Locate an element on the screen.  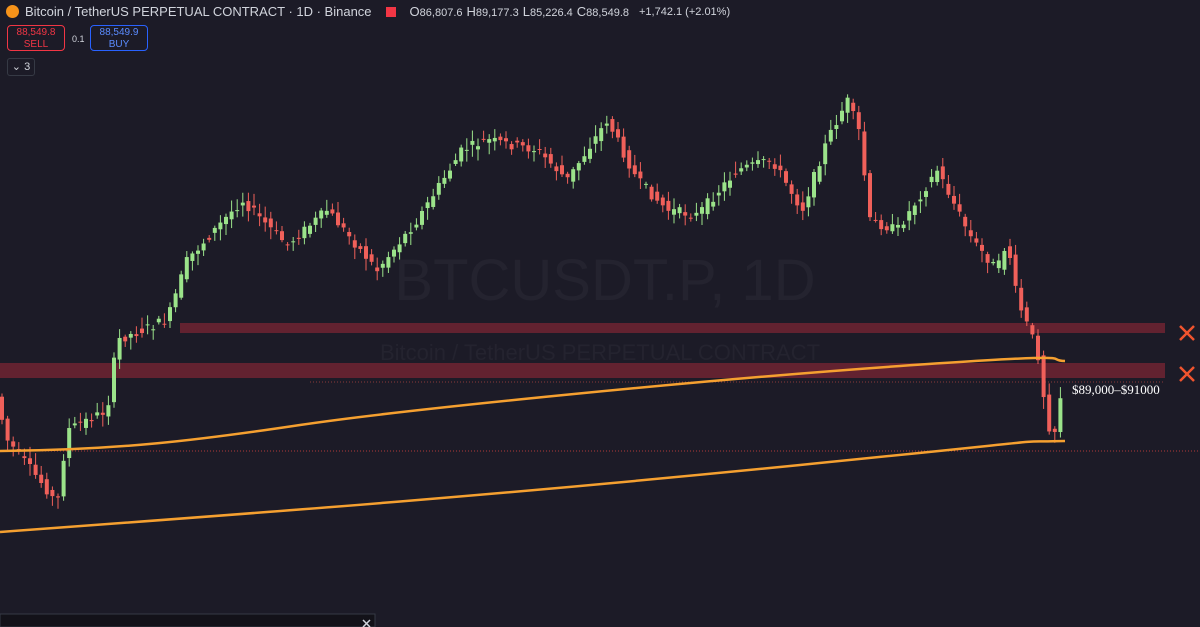
buy-price: 88,549.9 is located at coordinates (119, 32).